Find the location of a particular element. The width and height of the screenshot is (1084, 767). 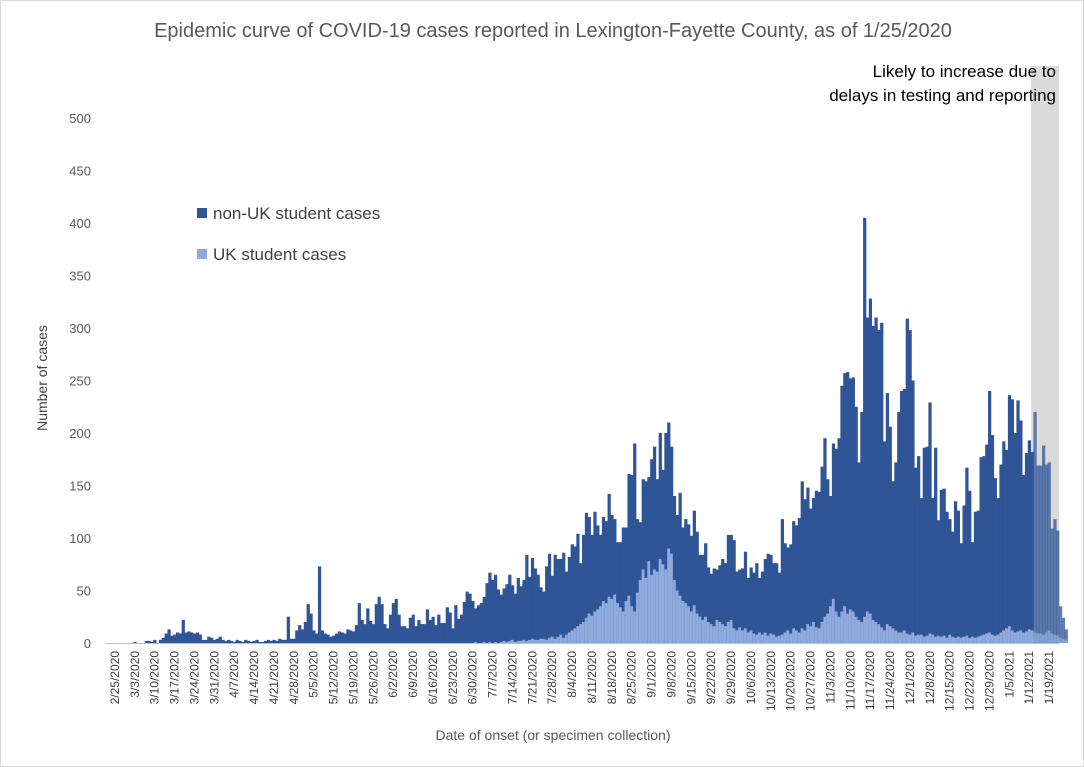

x-tick-label: 8/11/2020 is located at coordinates (592, 677).